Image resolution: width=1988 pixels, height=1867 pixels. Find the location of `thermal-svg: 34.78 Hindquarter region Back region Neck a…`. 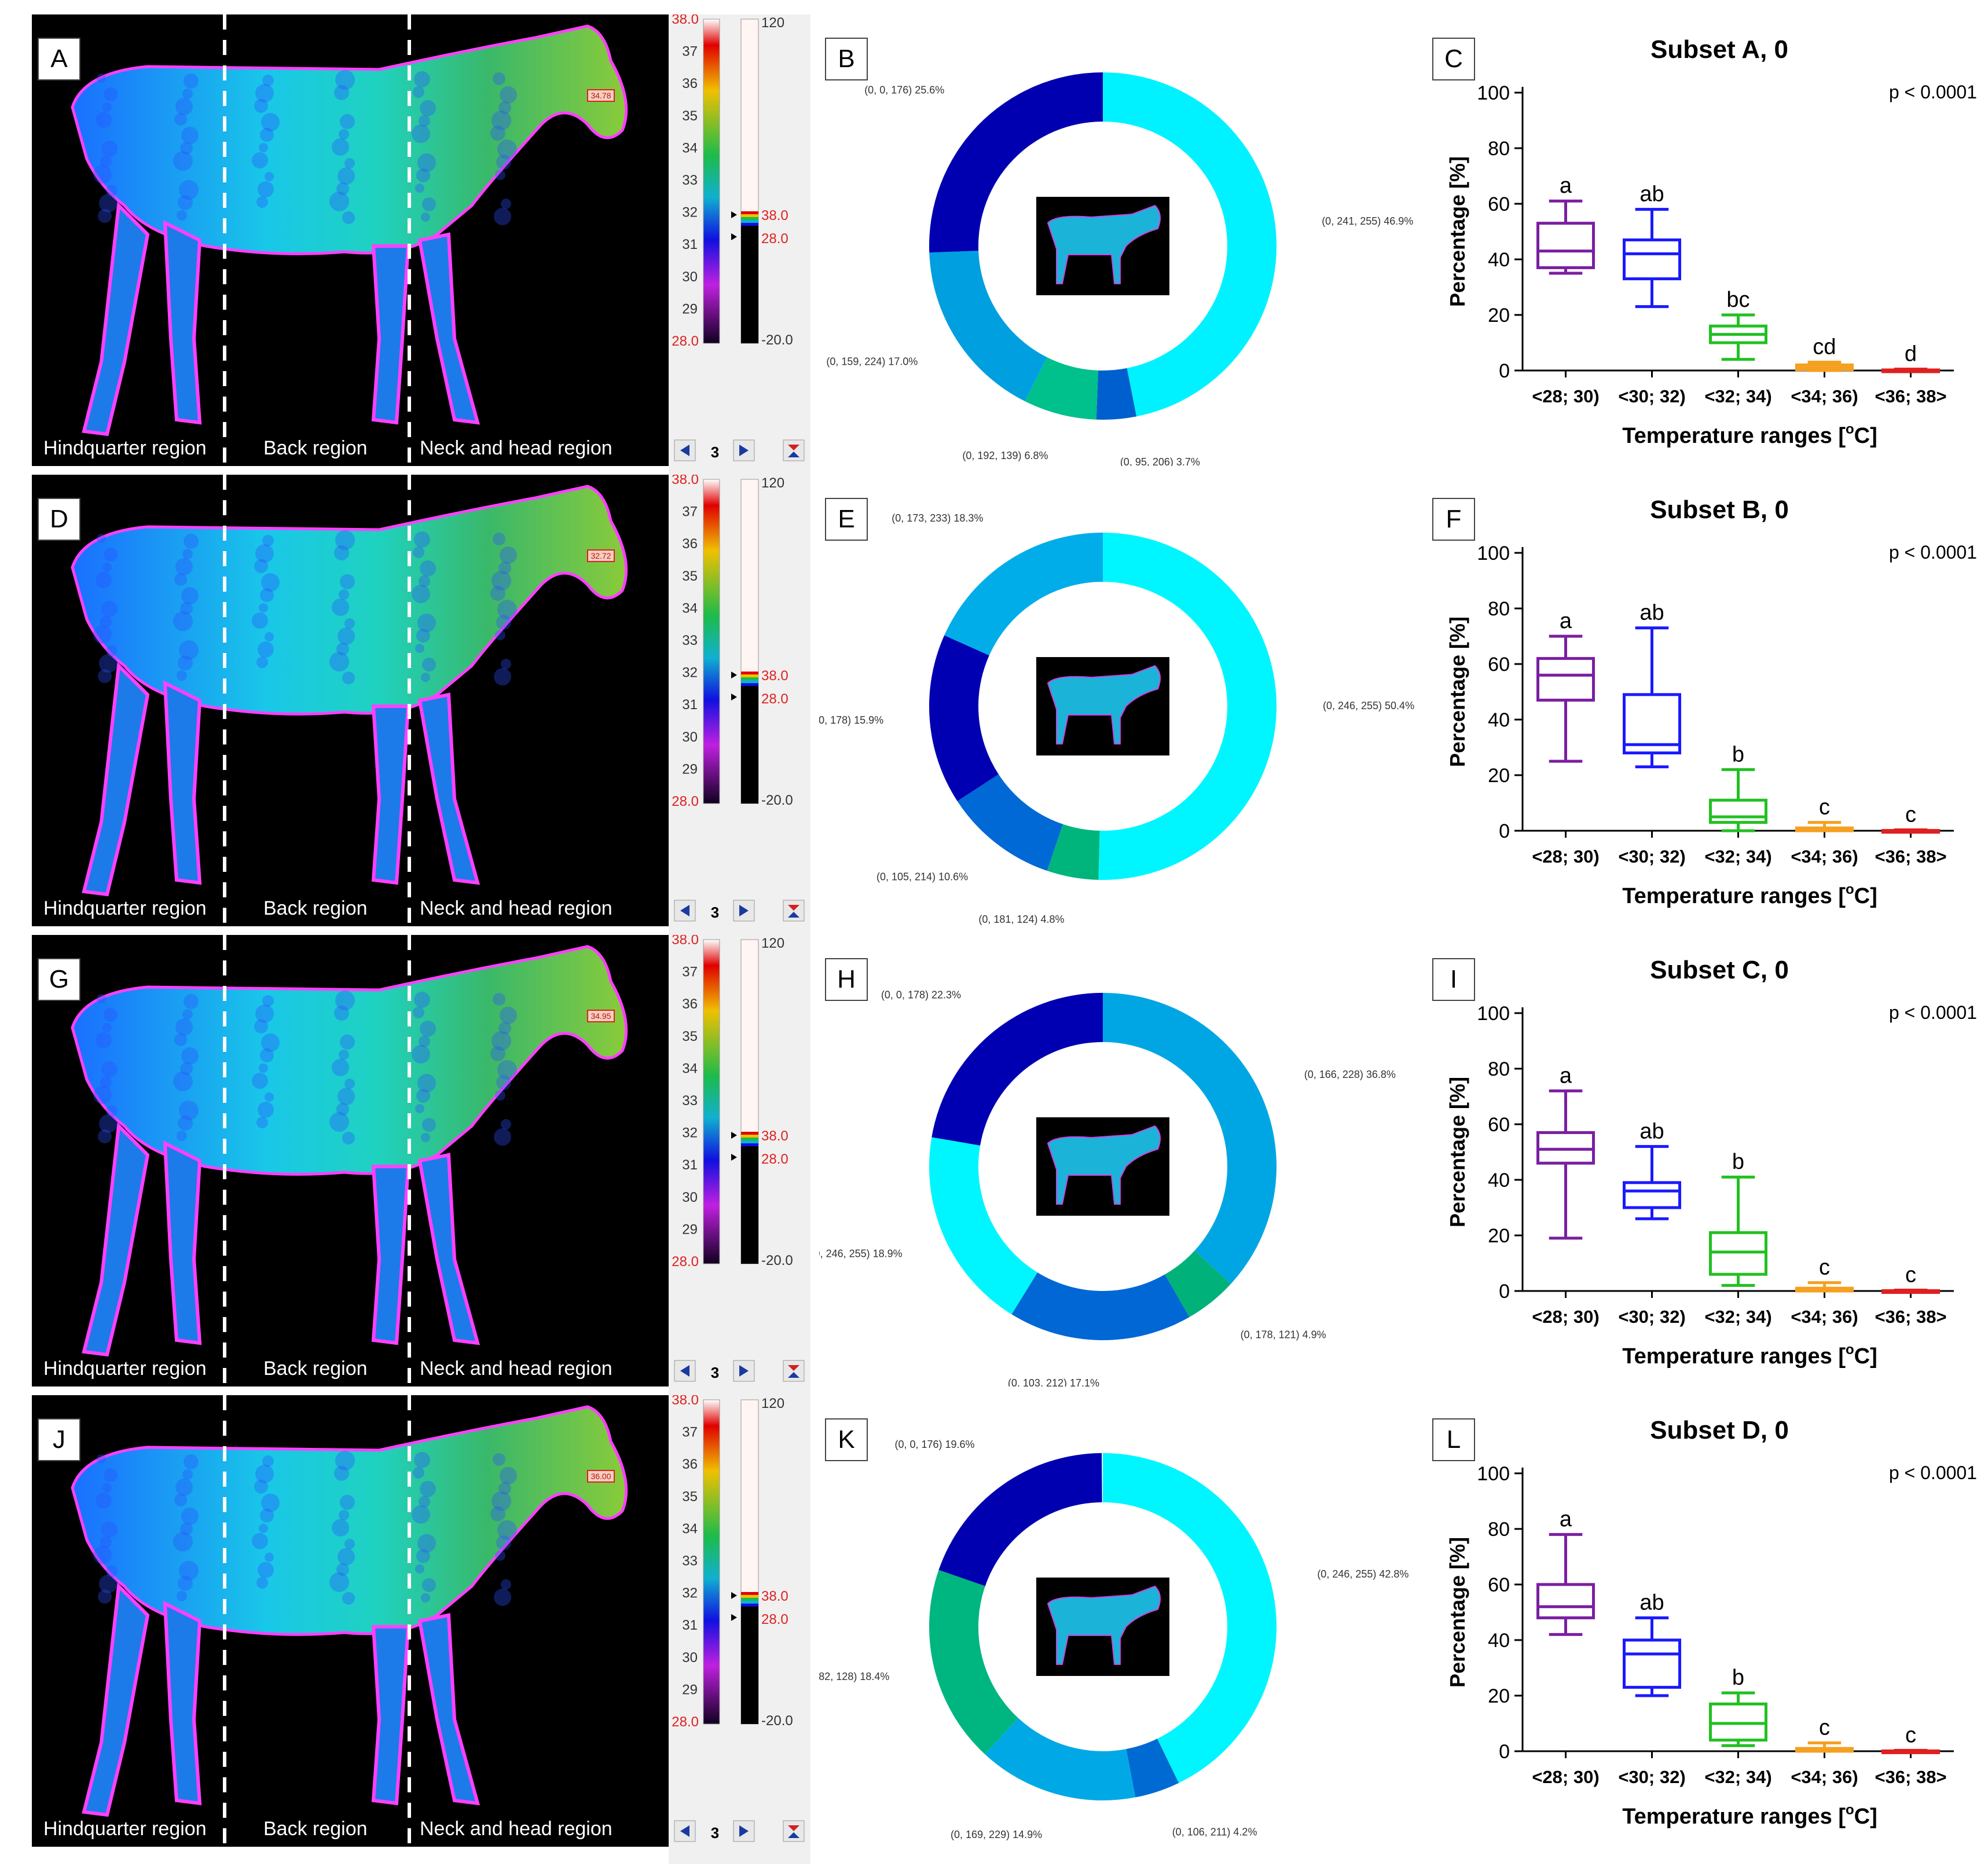

thermal-svg: 34.78 Hindquarter region Back region Neck a… is located at coordinates (336, 240).